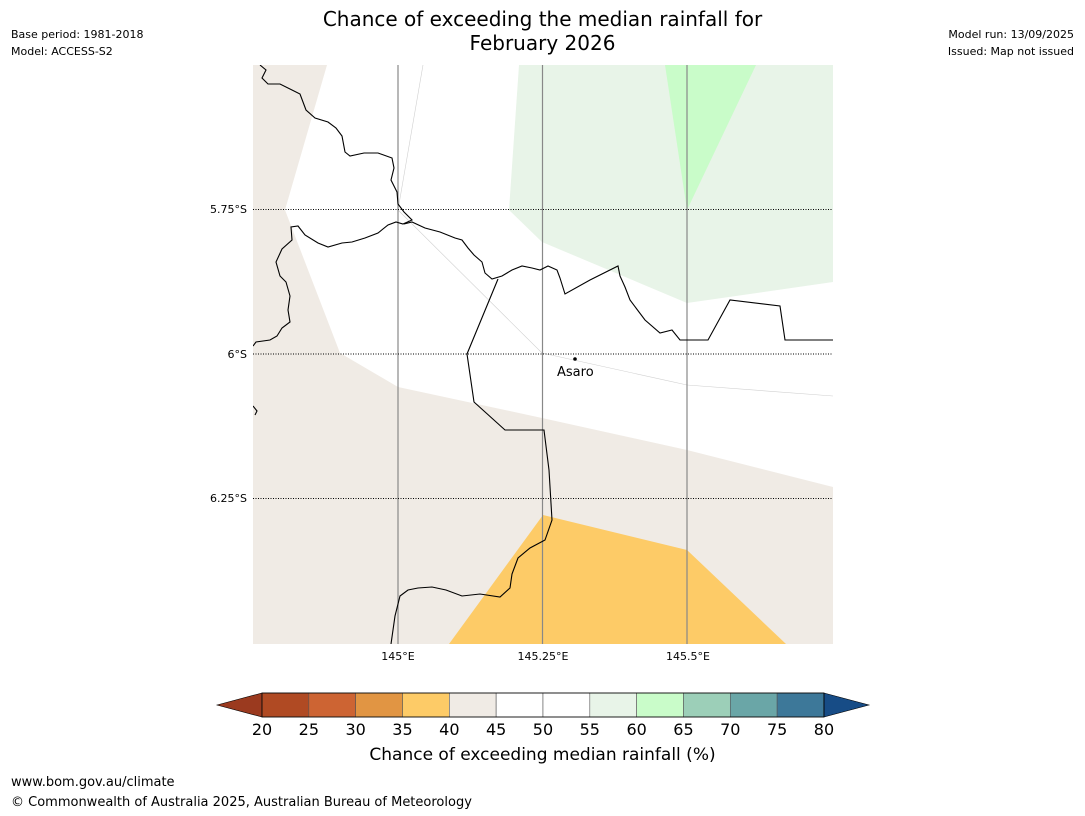 This screenshot has width=1085, height=816. I want to click on boundary-north, so click(333, 206).